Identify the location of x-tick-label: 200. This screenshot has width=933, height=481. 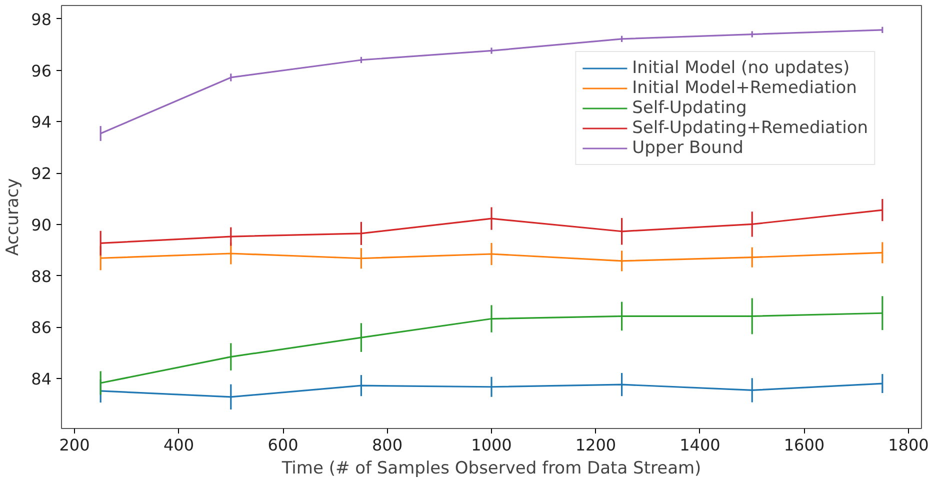
(74, 445).